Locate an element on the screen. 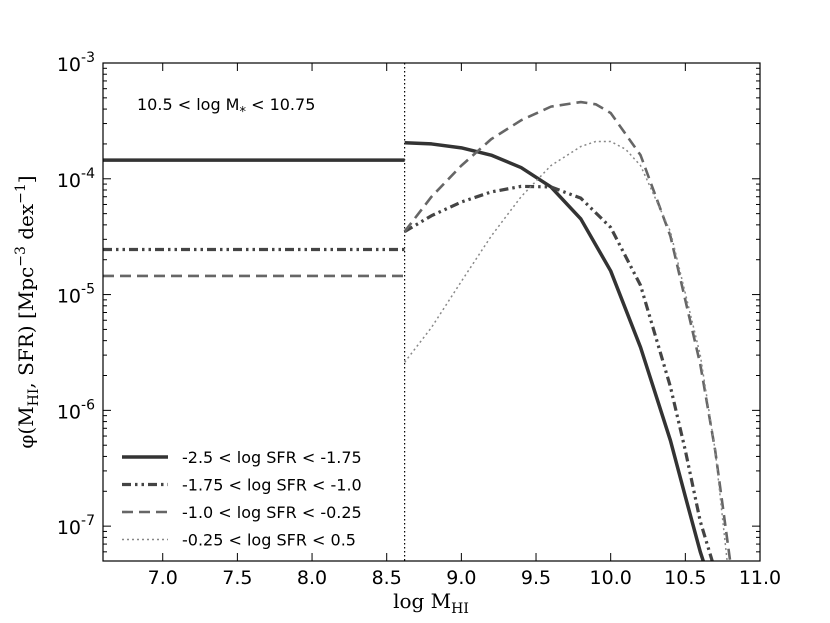 Image resolution: width=830 pixels, height=623 pixels. y-tick-exponent: -7 is located at coordinates (88, 521).